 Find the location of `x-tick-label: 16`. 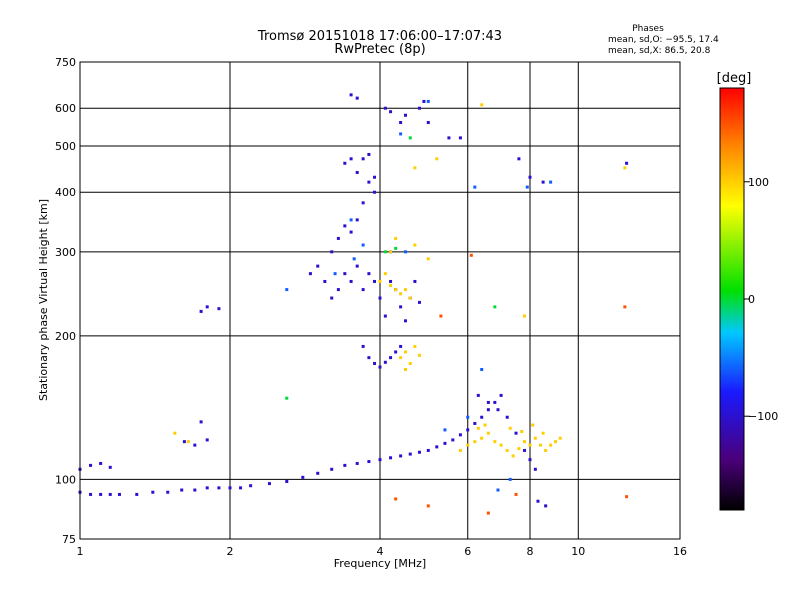

x-tick-label: 16 is located at coordinates (680, 551).